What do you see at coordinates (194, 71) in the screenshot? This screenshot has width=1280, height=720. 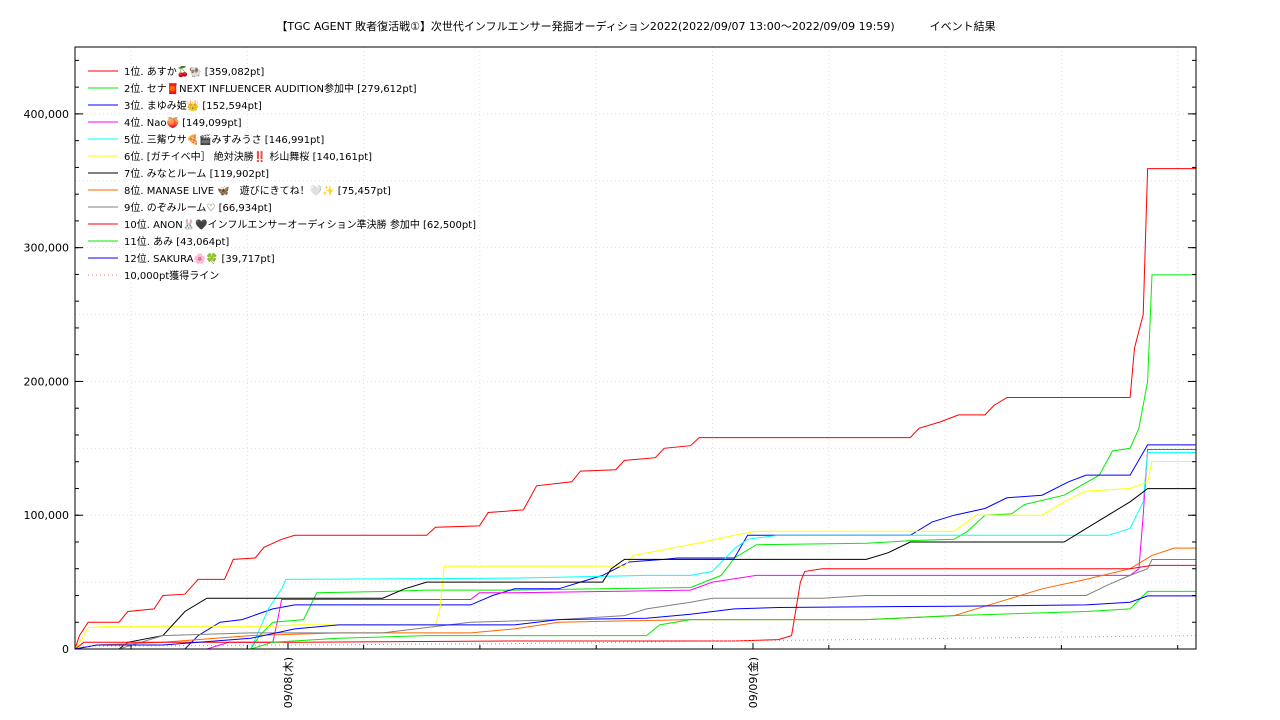 I see `legend-entry-1: 1位. あすか🍒🐏 [359,082pt]` at bounding box center [194, 71].